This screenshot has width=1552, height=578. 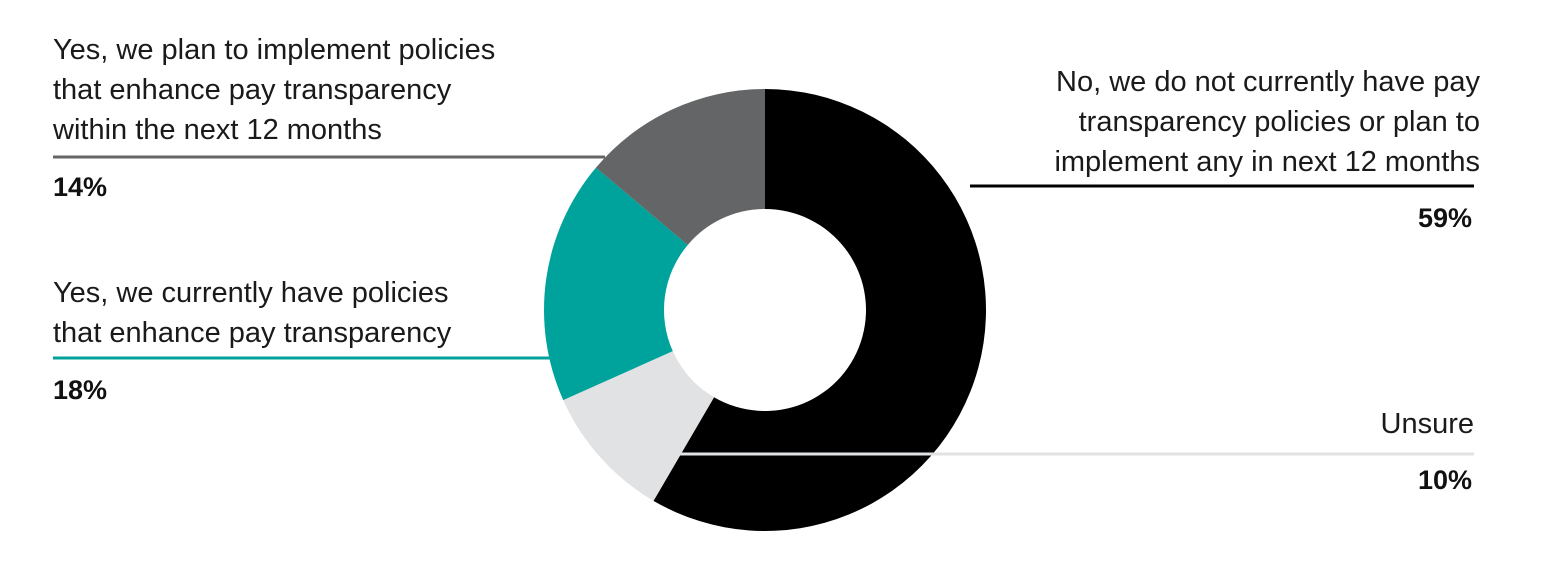 What do you see at coordinates (1268, 82) in the screenshot?
I see `slice-label-line: No, we do not currently have pay` at bounding box center [1268, 82].